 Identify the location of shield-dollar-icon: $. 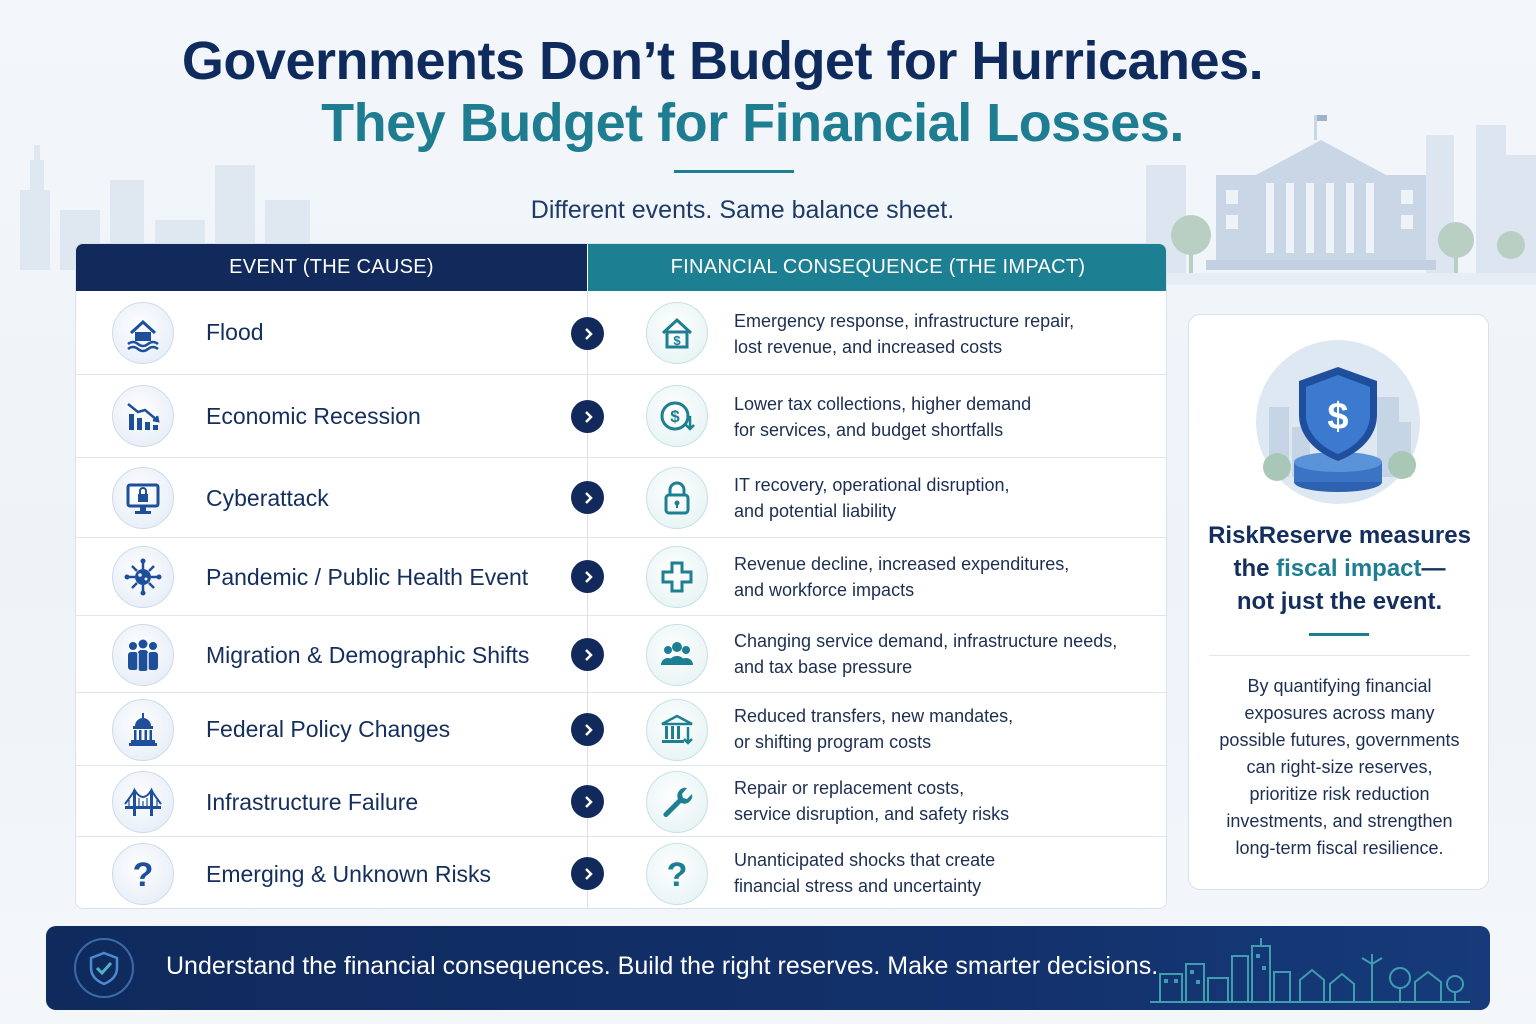
(1338, 422).